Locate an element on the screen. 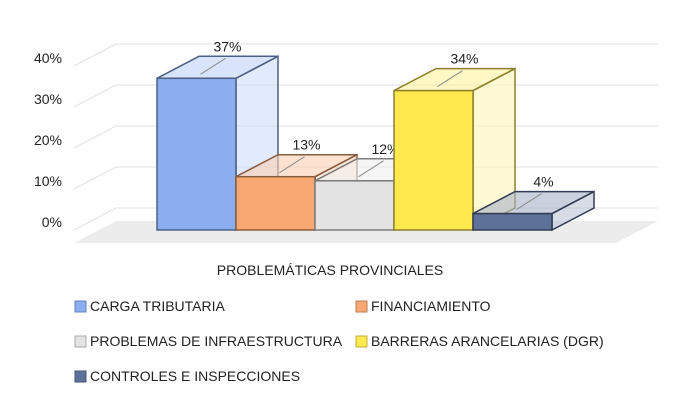 The image size is (700, 401). data-label: 12% is located at coordinates (385, 149).